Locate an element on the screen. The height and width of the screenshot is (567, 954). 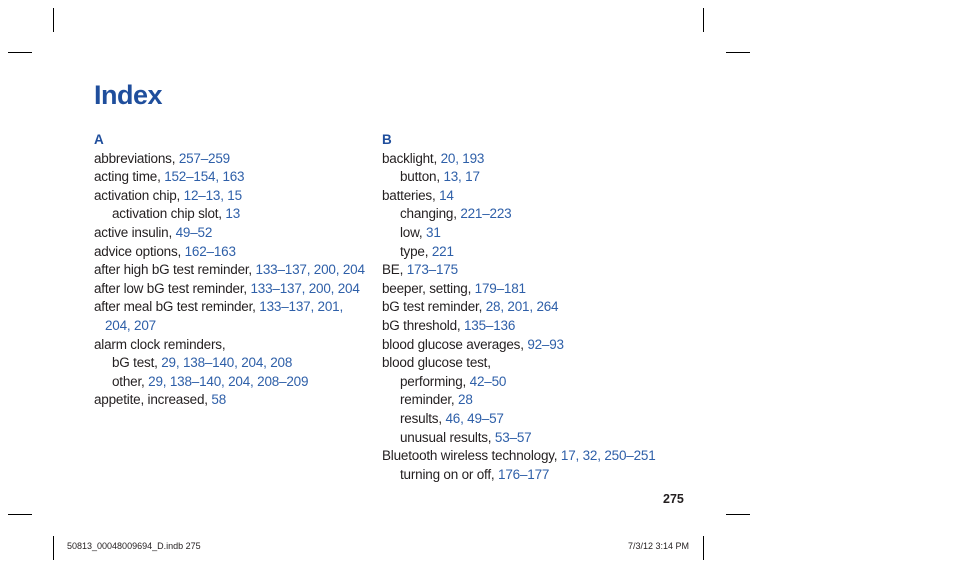
index-entry: results, 46, 49–57 is located at coordinates (527, 419).